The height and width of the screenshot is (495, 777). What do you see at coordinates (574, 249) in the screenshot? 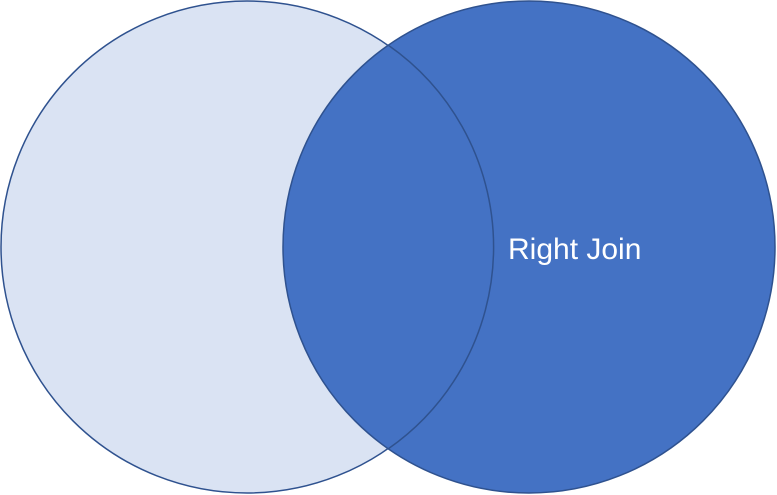
I see `join-label: Right Join` at bounding box center [574, 249].